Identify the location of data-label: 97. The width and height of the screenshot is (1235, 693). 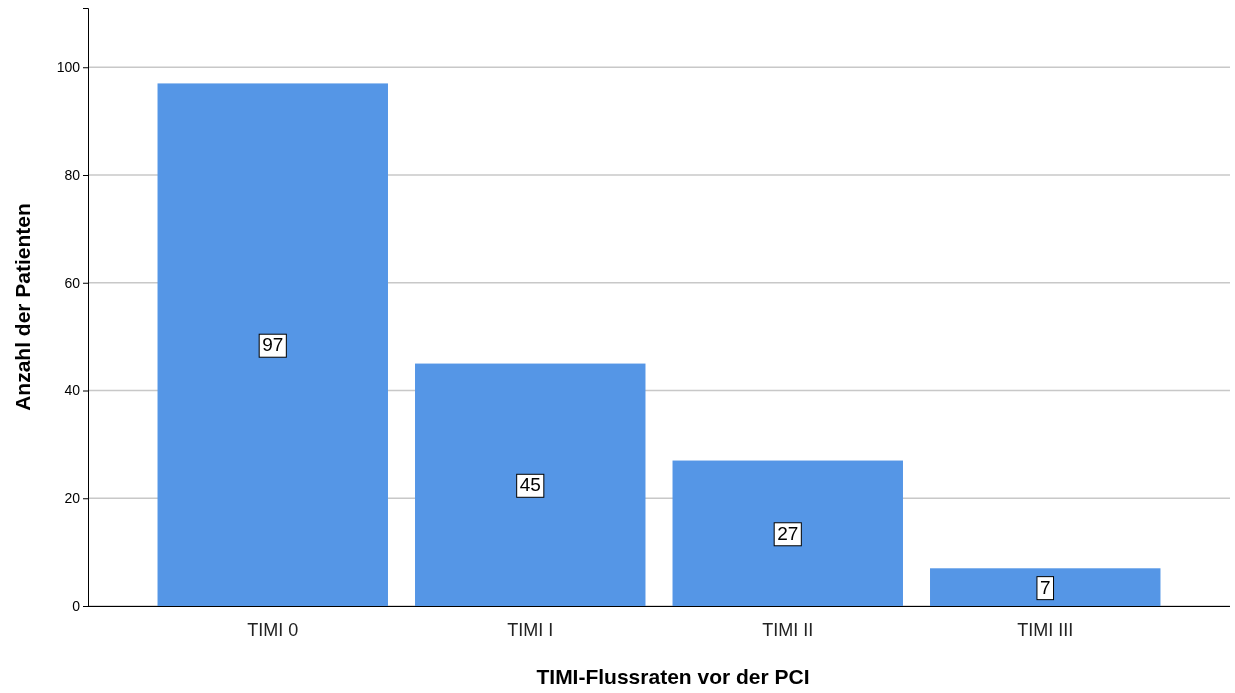
(273, 345).